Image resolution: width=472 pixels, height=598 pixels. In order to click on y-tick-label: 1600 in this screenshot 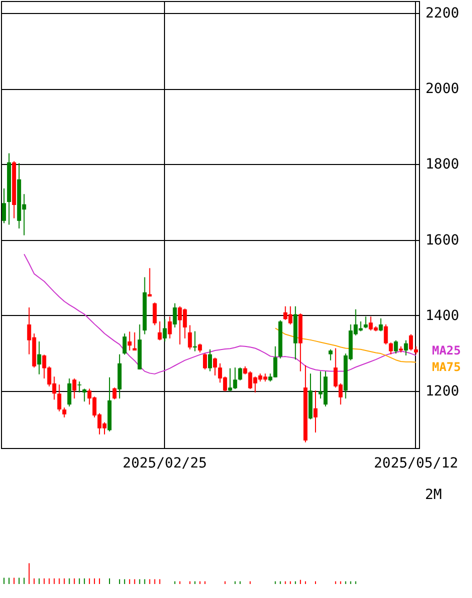, I will do `click(443, 240)`.